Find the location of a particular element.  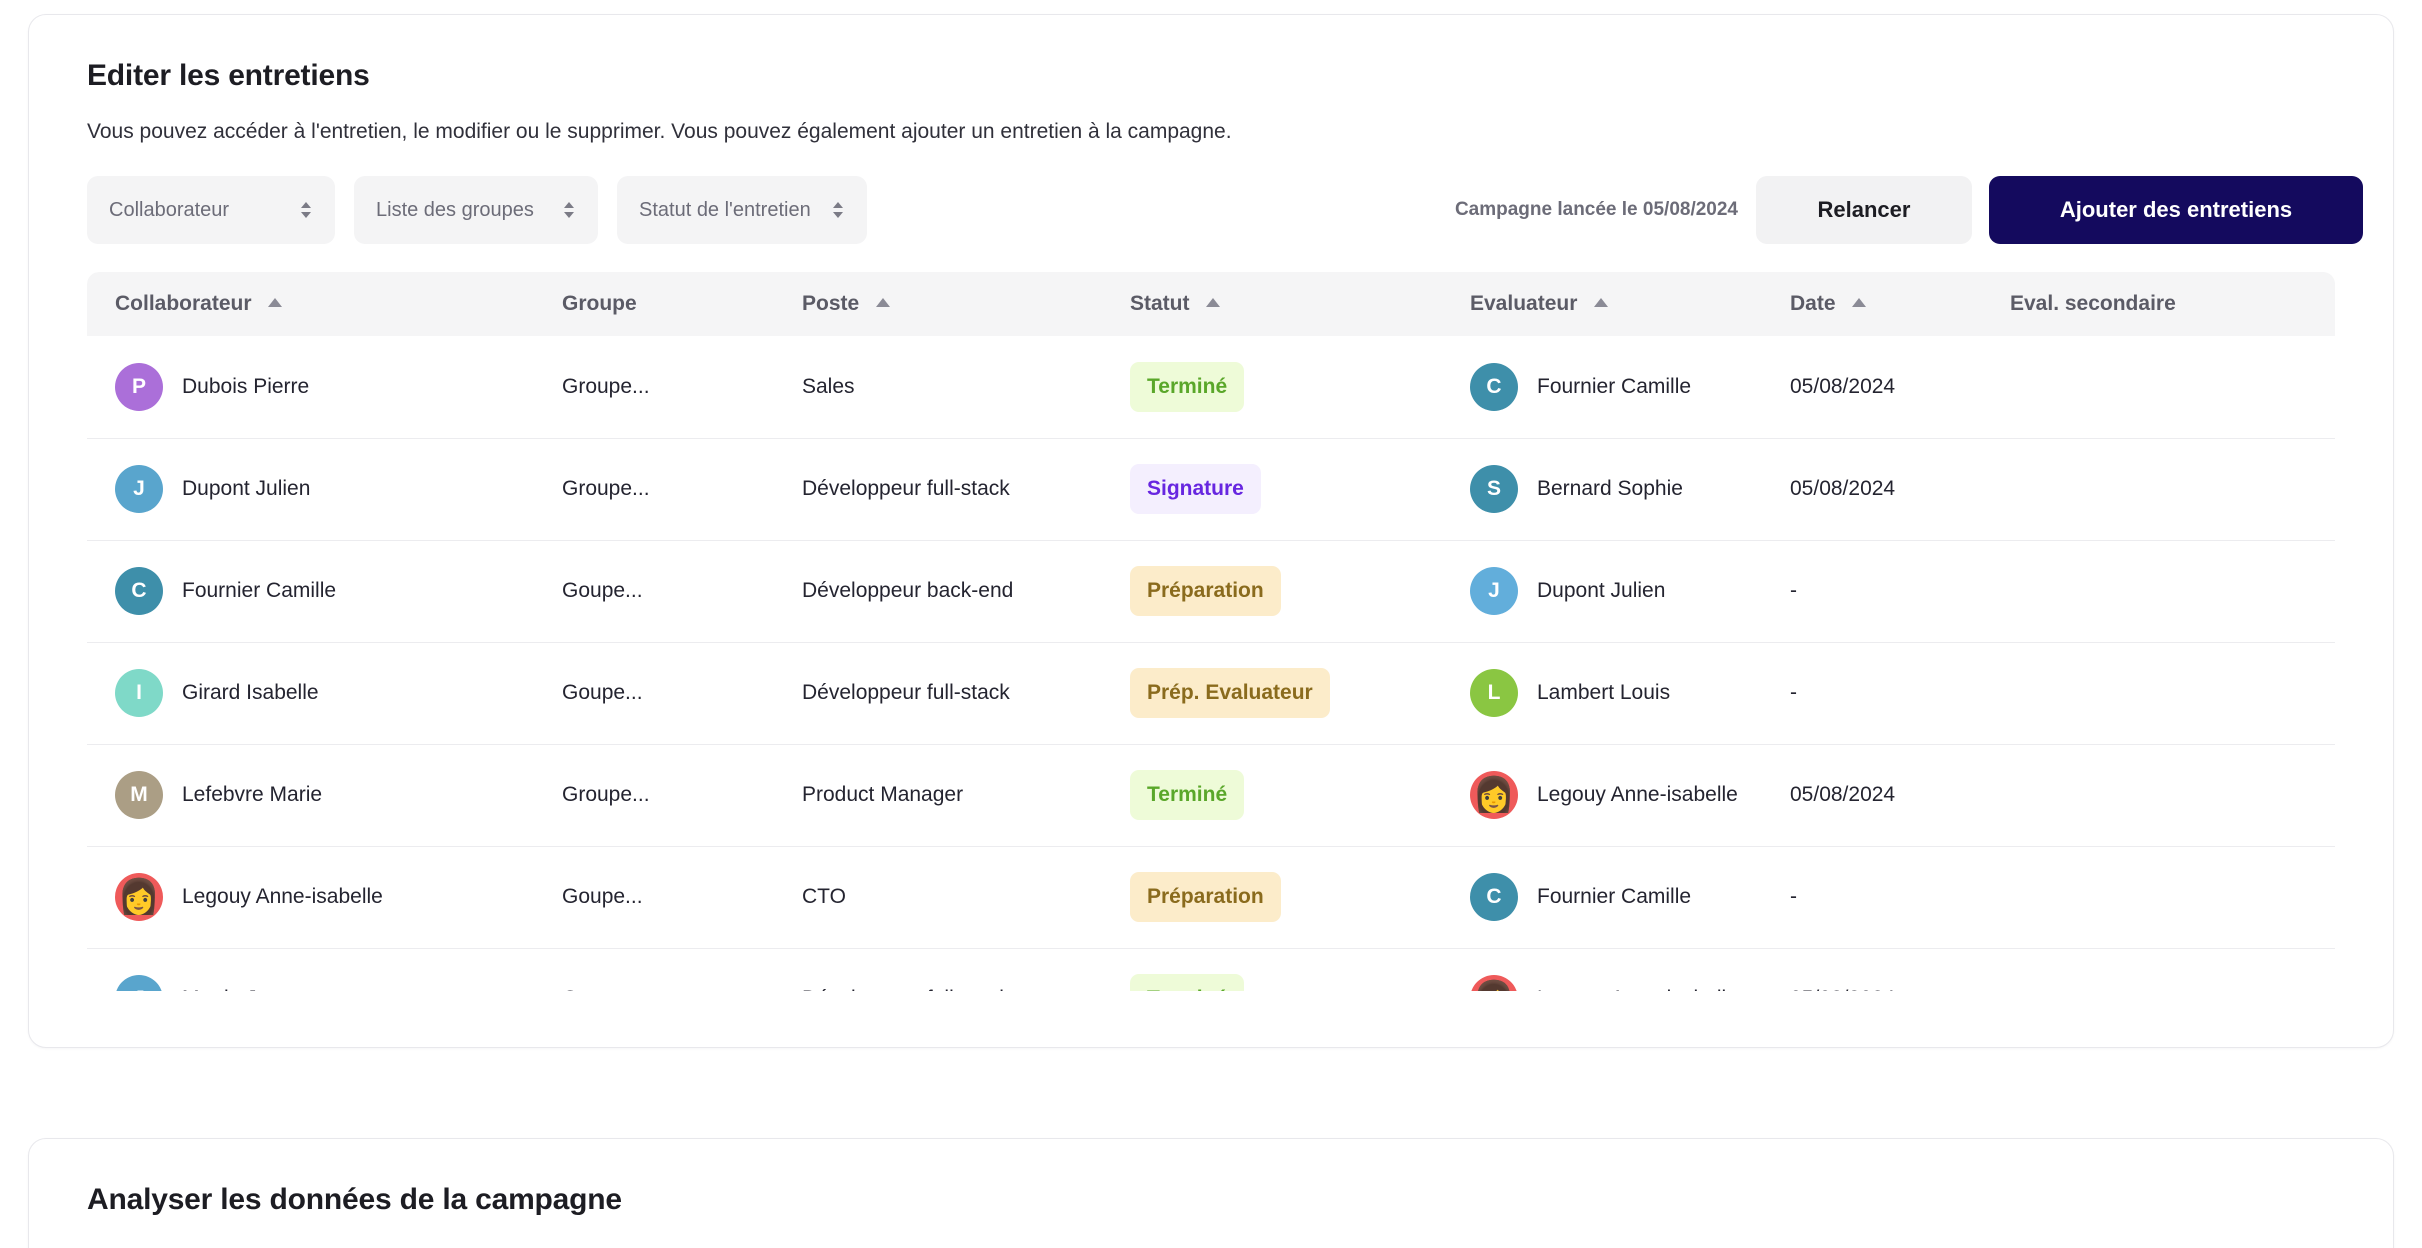

analyse-title: Analyser les données de la campagne is located at coordinates (354, 1199).